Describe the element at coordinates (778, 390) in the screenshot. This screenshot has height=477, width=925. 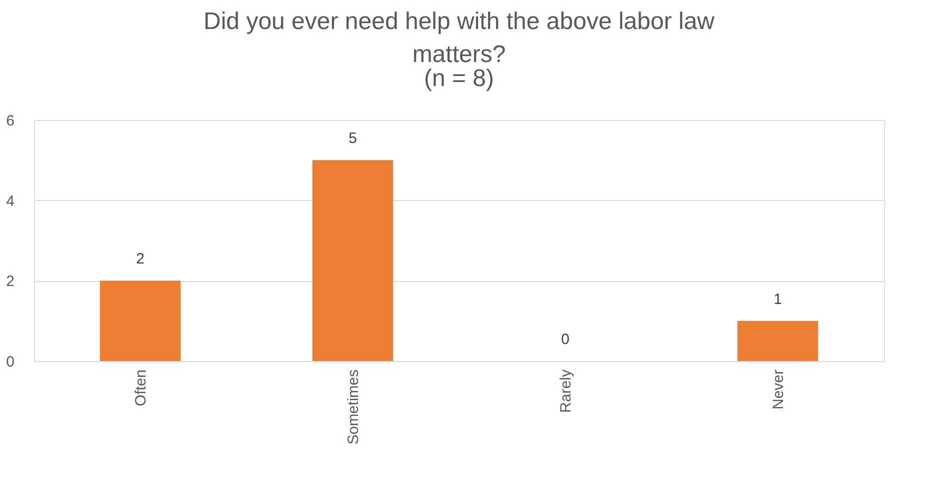
I see `x-tick-label: Never` at that location.